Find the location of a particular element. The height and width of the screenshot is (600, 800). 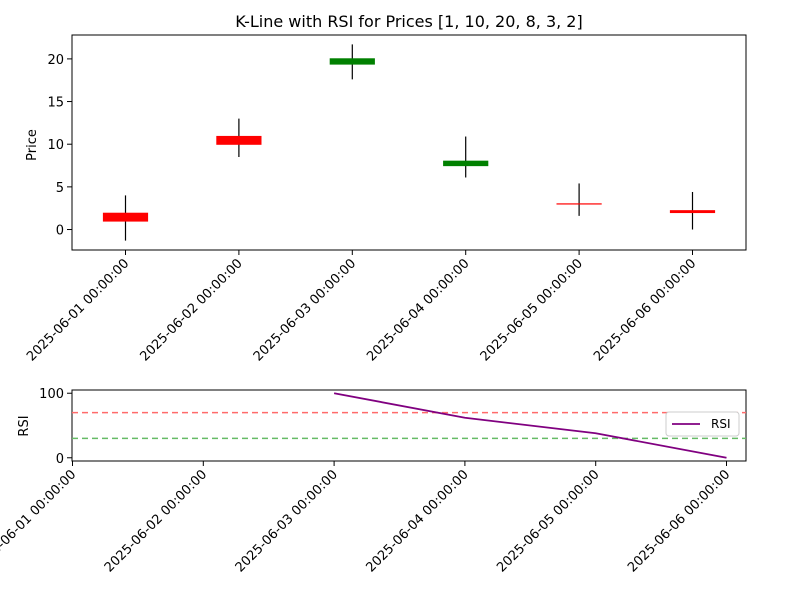

price-tick-label: 0 is located at coordinates (60, 231).